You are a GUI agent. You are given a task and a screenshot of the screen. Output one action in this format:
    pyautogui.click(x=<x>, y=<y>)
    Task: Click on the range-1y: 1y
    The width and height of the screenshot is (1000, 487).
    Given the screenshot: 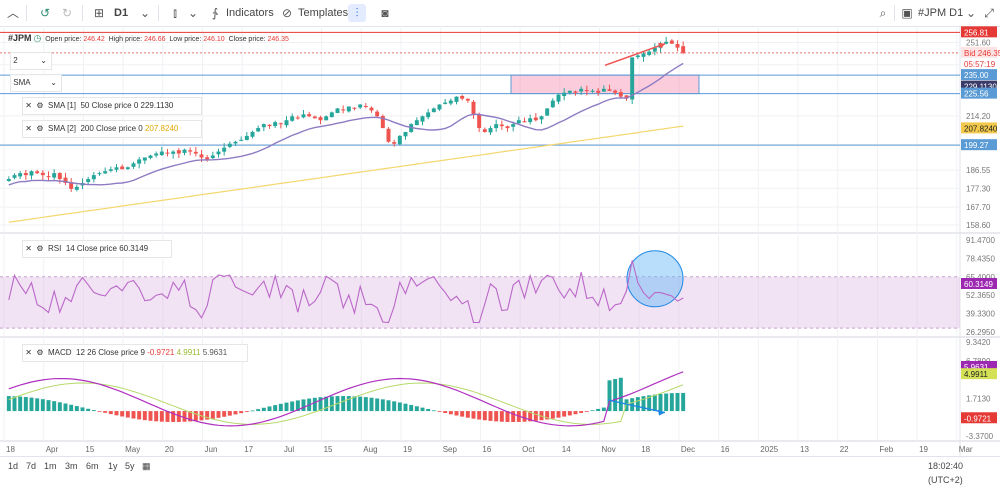 What is the action you would take?
    pyautogui.click(x=113, y=466)
    